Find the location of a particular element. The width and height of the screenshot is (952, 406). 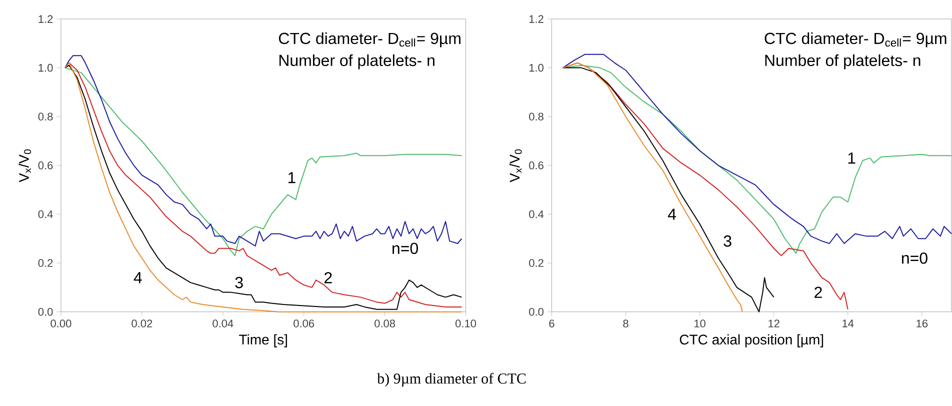

x-tick-label: 16 is located at coordinates (922, 324).